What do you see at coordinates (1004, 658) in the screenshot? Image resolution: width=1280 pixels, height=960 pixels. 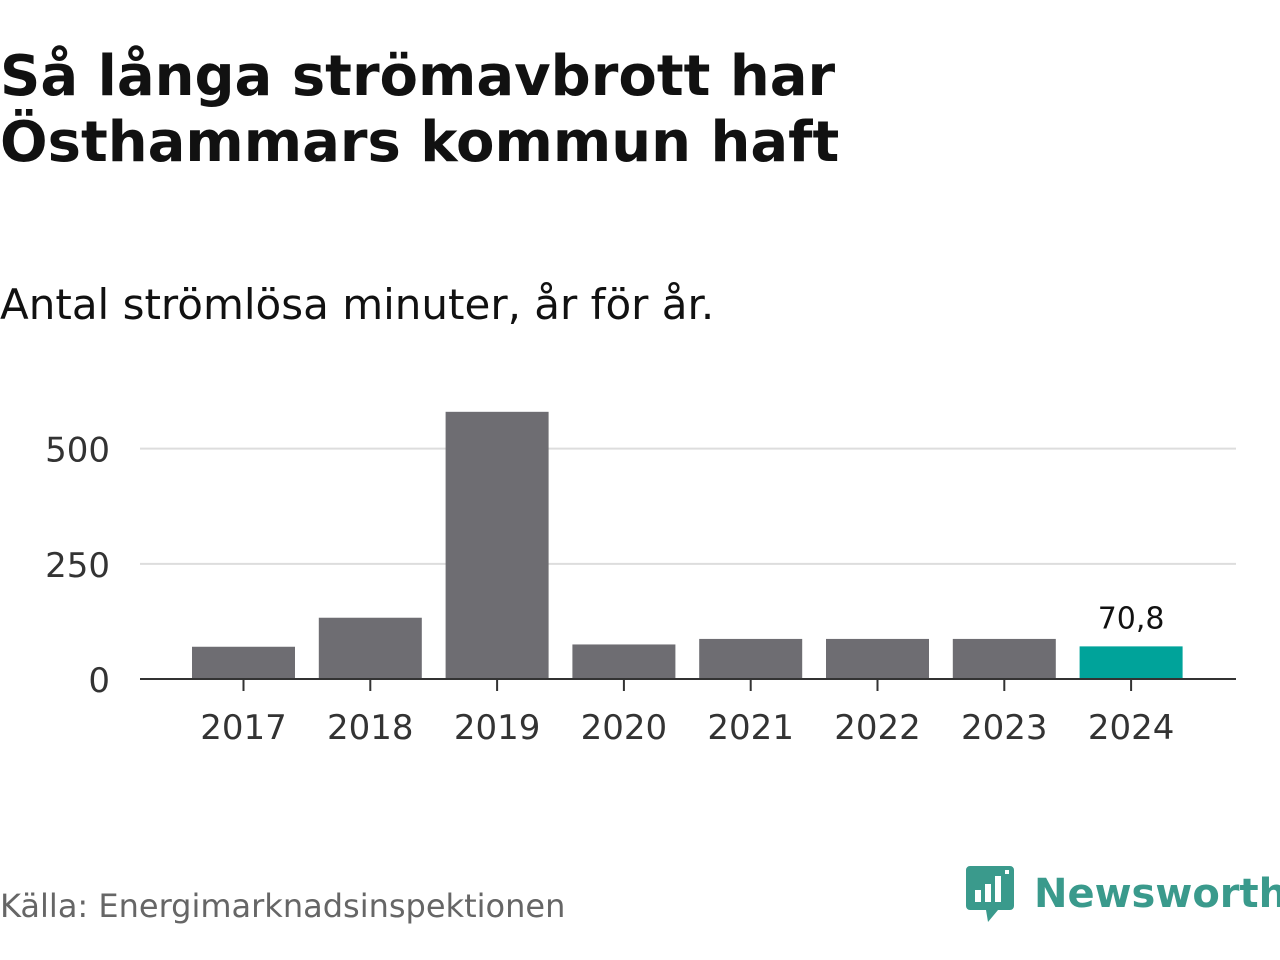 I see `bar-2023` at bounding box center [1004, 658].